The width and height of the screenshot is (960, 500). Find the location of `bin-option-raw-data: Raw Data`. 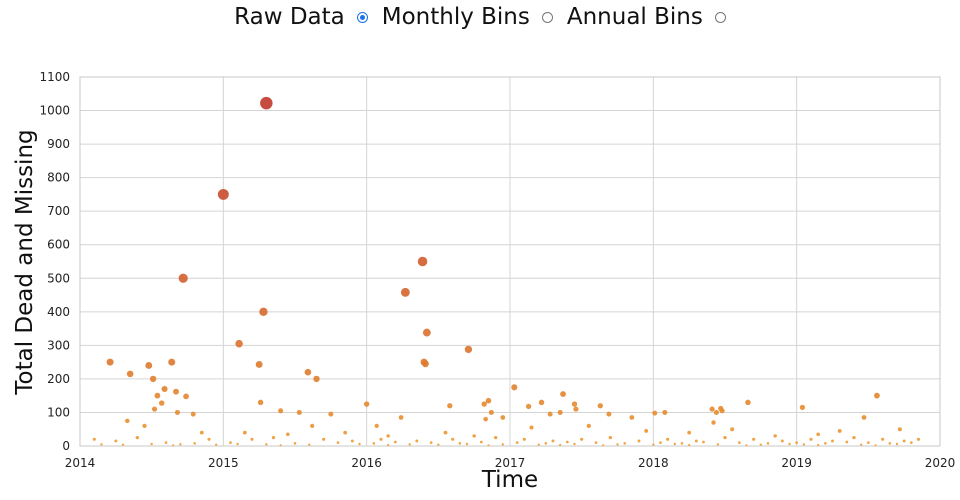

bin-option-raw-data: Raw Data is located at coordinates (301, 17).